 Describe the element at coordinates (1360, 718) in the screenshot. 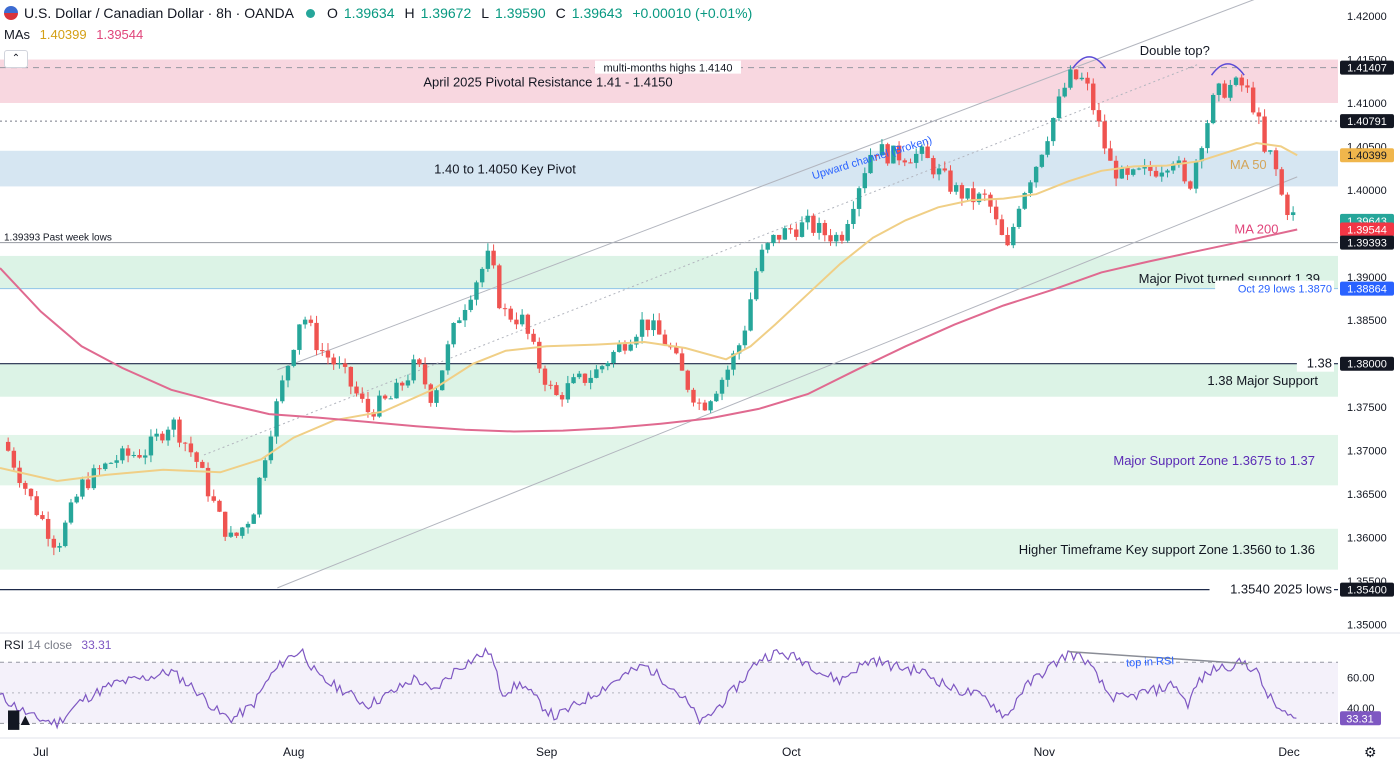

I see `rsi-value-tag` at that location.